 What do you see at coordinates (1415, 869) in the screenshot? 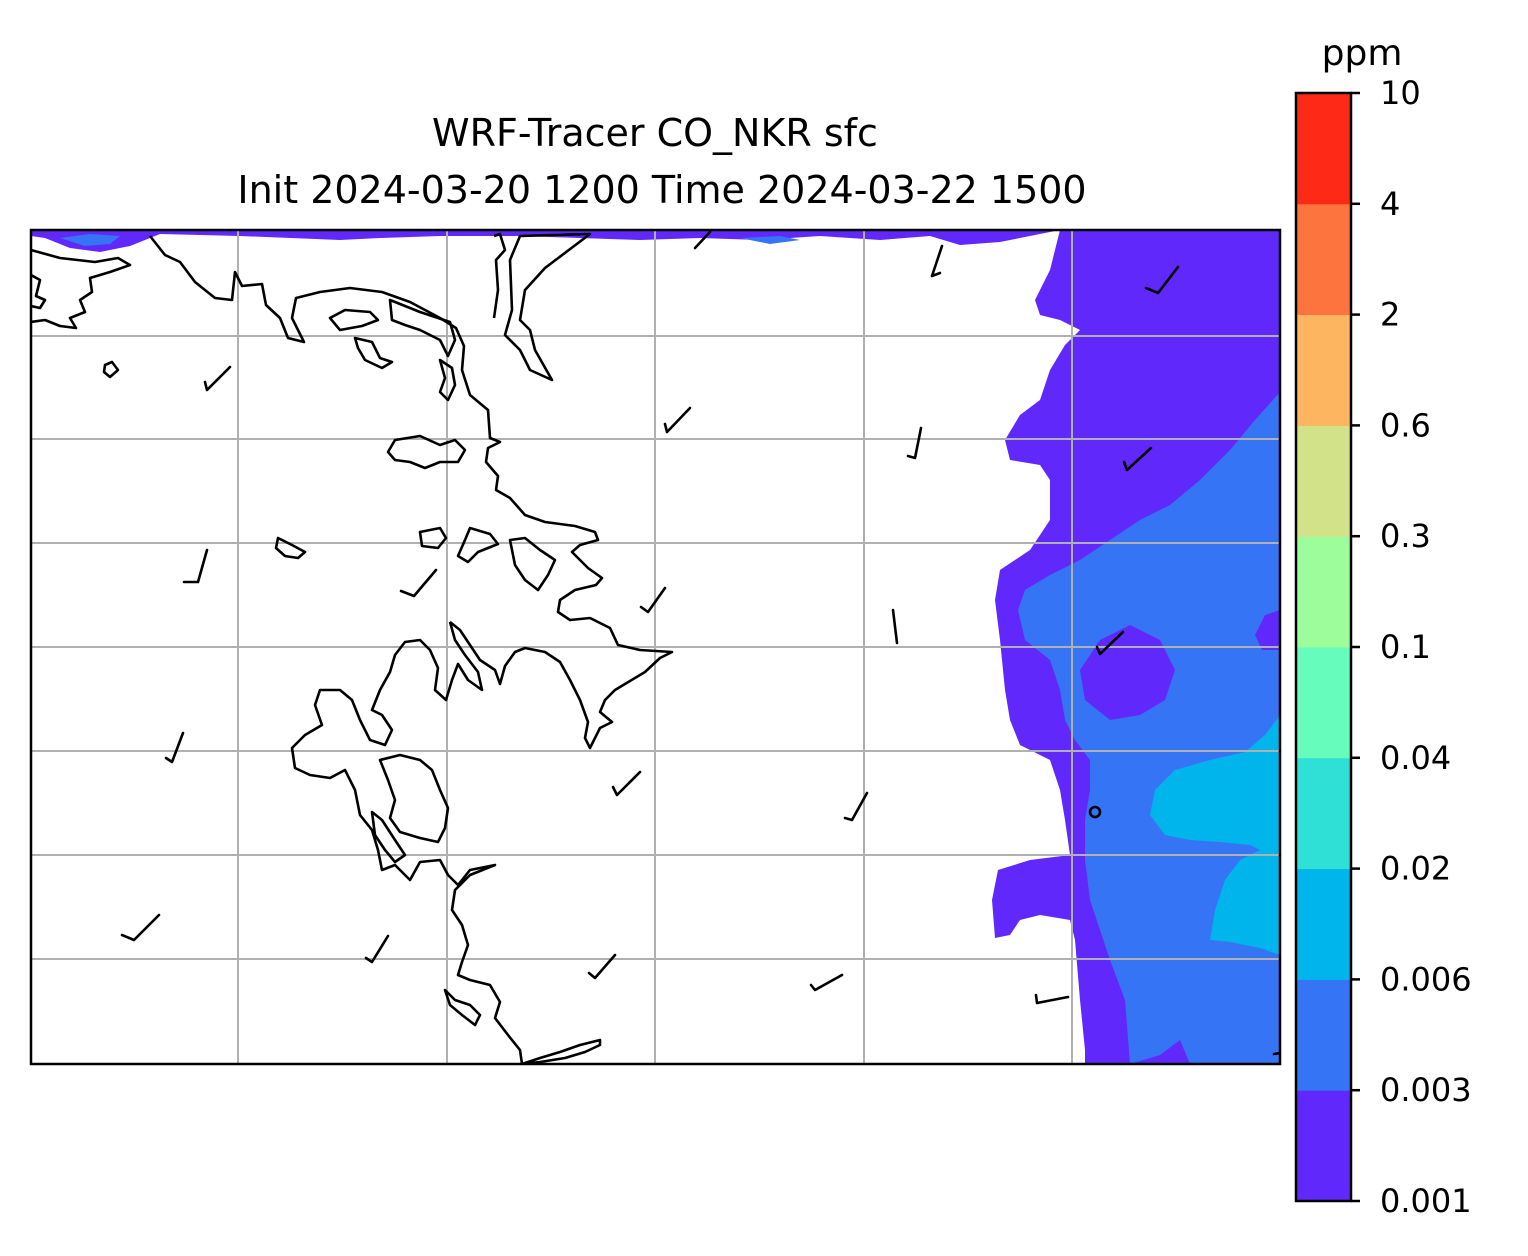
I see `colorbar-tick-label: 0.02` at bounding box center [1415, 869].